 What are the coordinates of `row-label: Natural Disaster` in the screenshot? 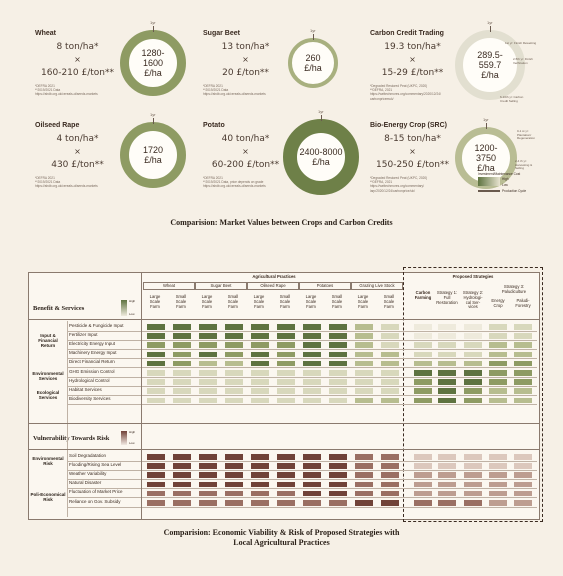 It's located at (85, 483).